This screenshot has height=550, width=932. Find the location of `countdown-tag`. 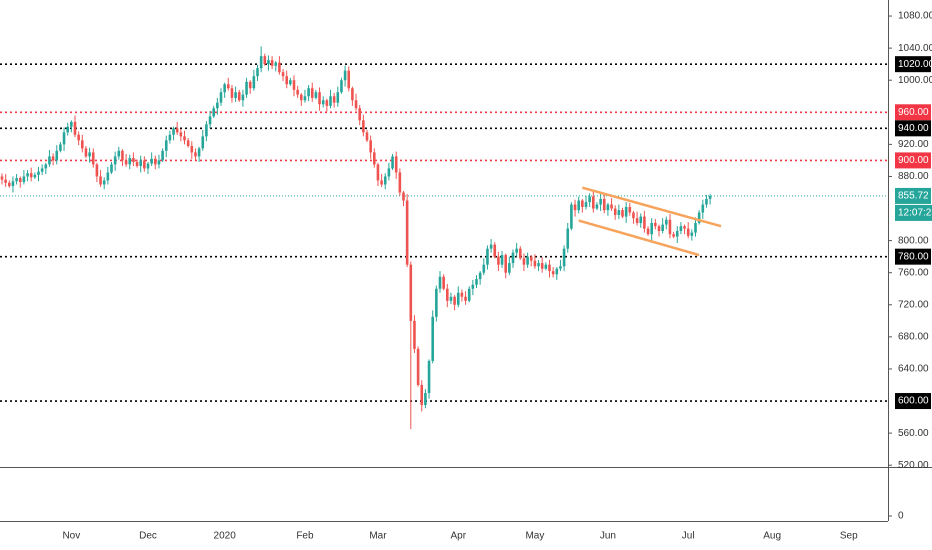

countdown-tag is located at coordinates (913, 212).